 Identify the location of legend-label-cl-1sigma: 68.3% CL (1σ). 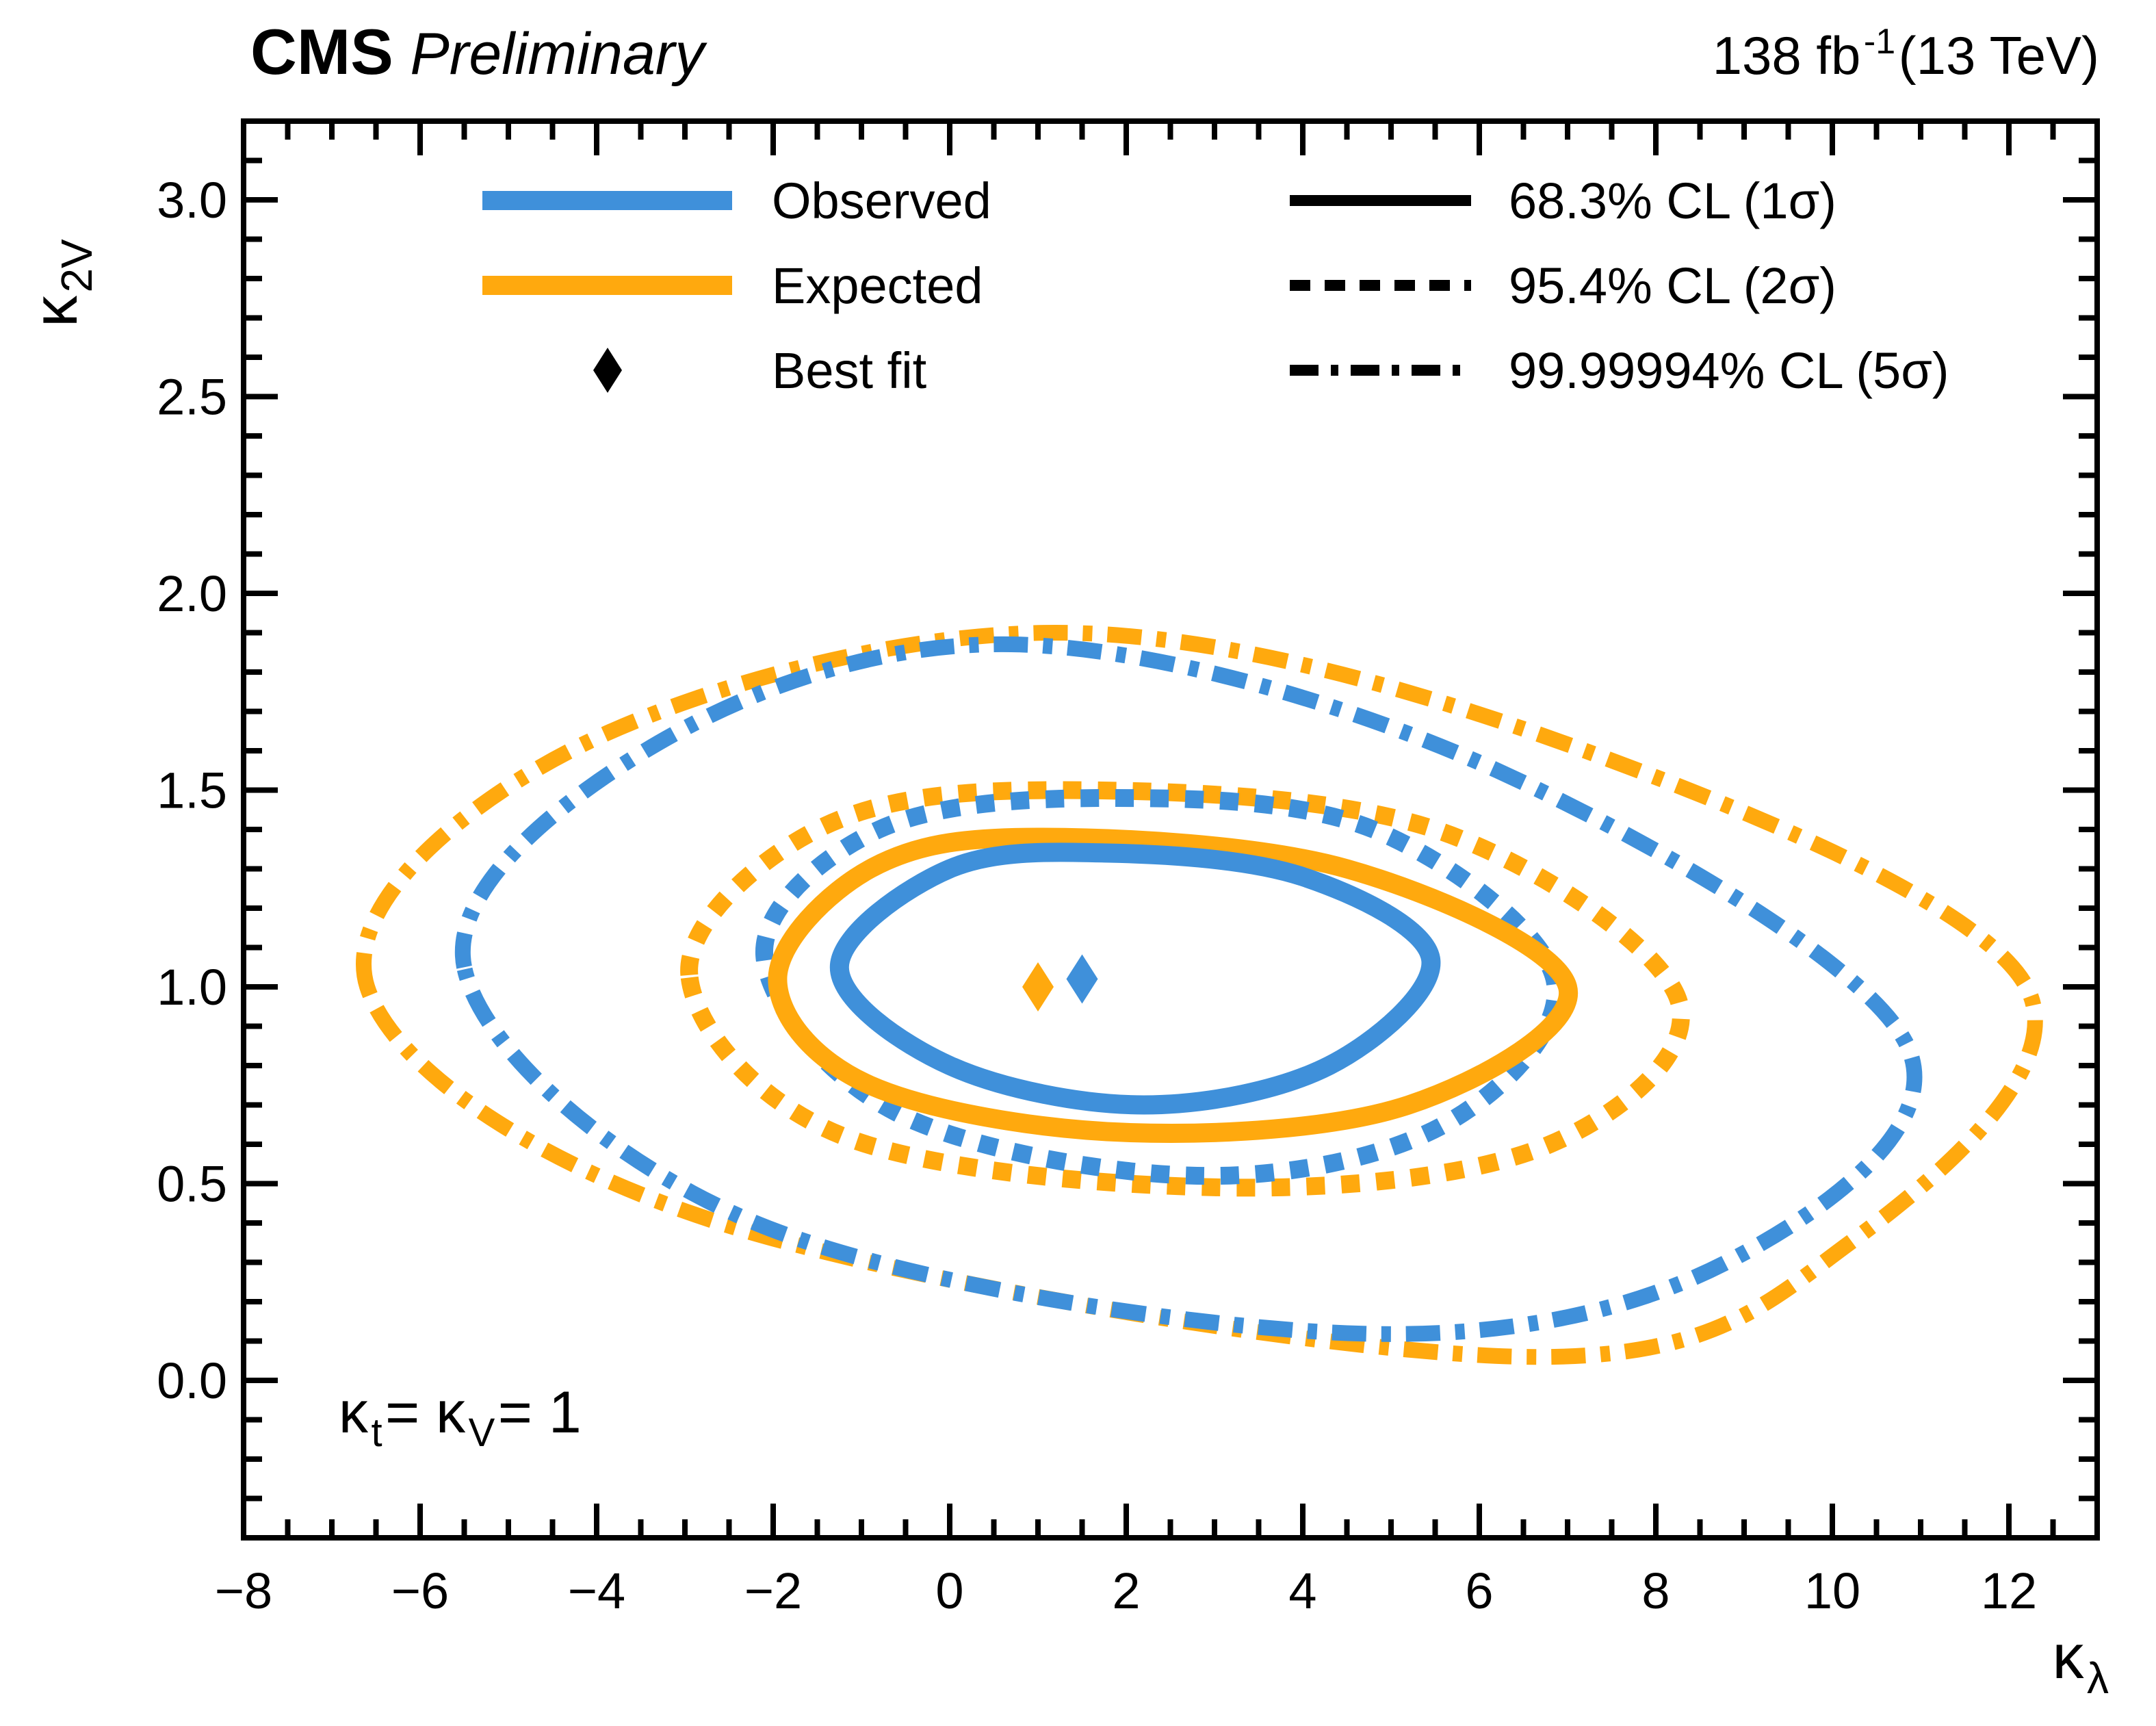
(1672, 200).